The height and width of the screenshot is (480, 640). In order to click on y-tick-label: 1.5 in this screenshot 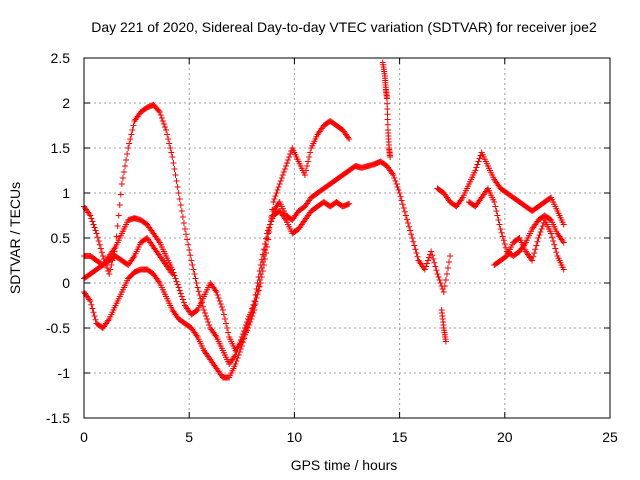, I will do `click(61, 148)`.